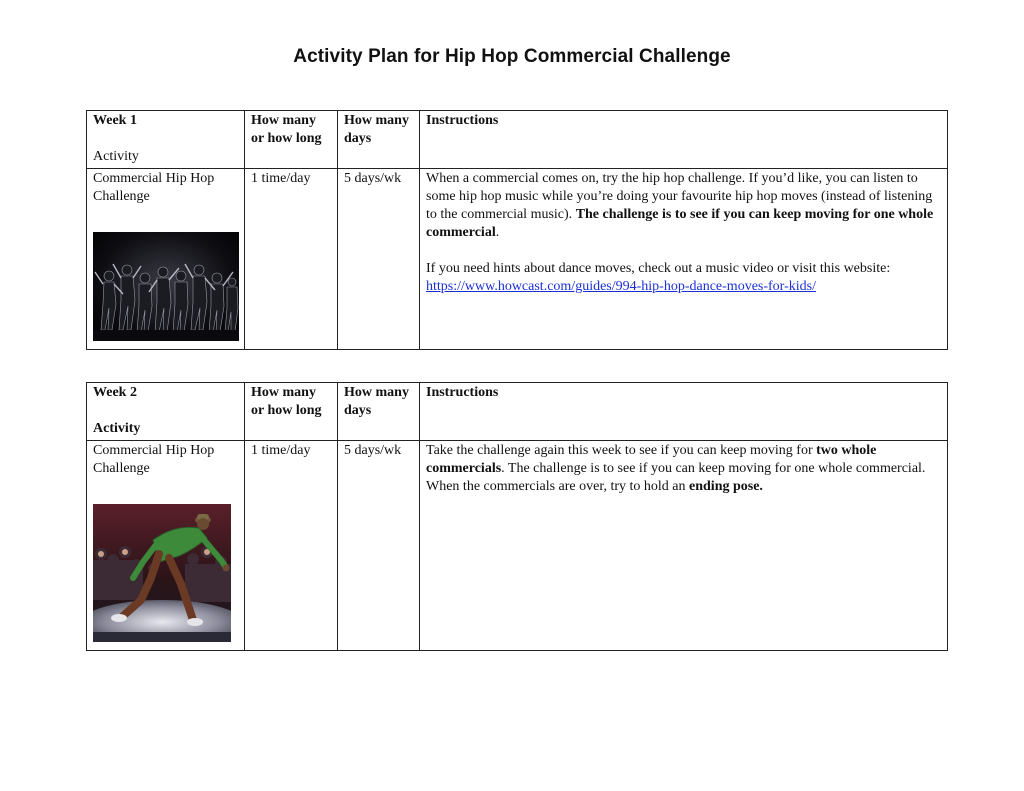 This screenshot has width=1024, height=791. I want to click on week-2-label: Week 2, so click(115, 392).